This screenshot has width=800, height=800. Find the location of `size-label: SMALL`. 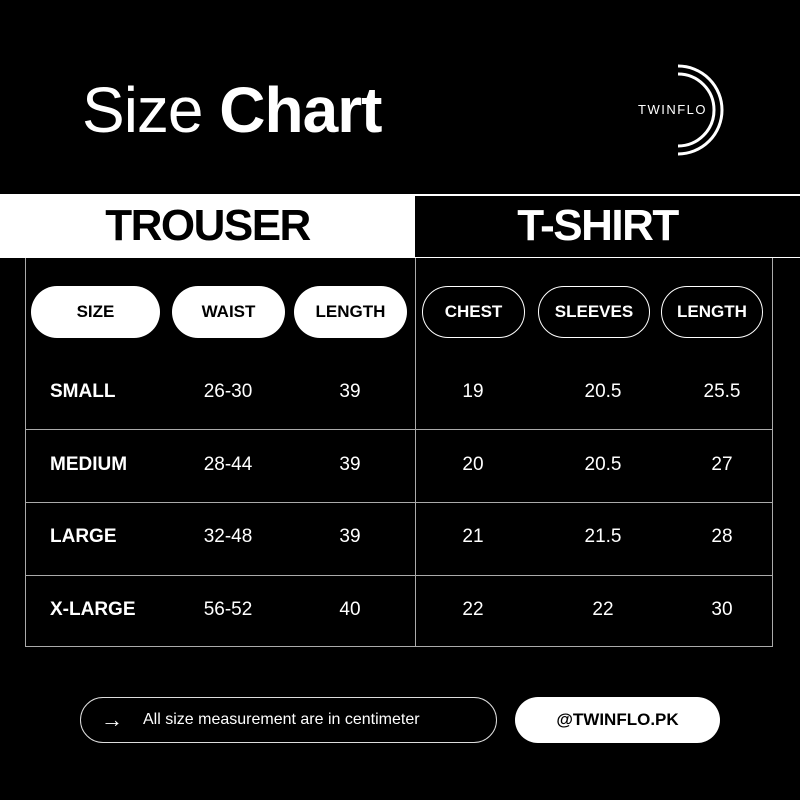

size-label: SMALL is located at coordinates (83, 391).